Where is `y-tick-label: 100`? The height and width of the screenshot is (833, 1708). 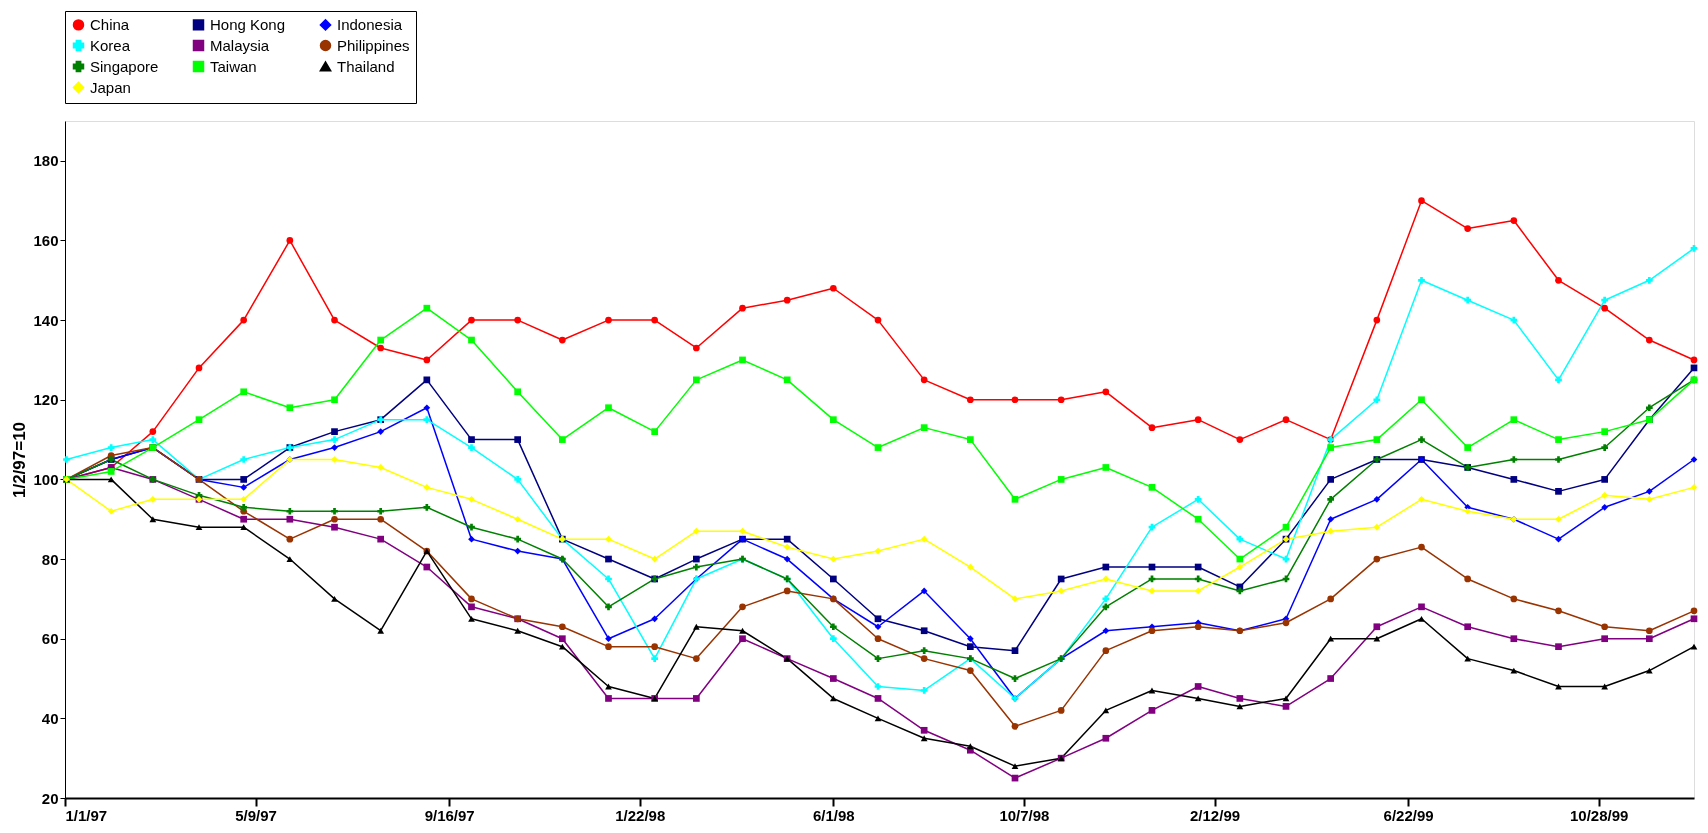
y-tick-label: 100 is located at coordinates (46, 479).